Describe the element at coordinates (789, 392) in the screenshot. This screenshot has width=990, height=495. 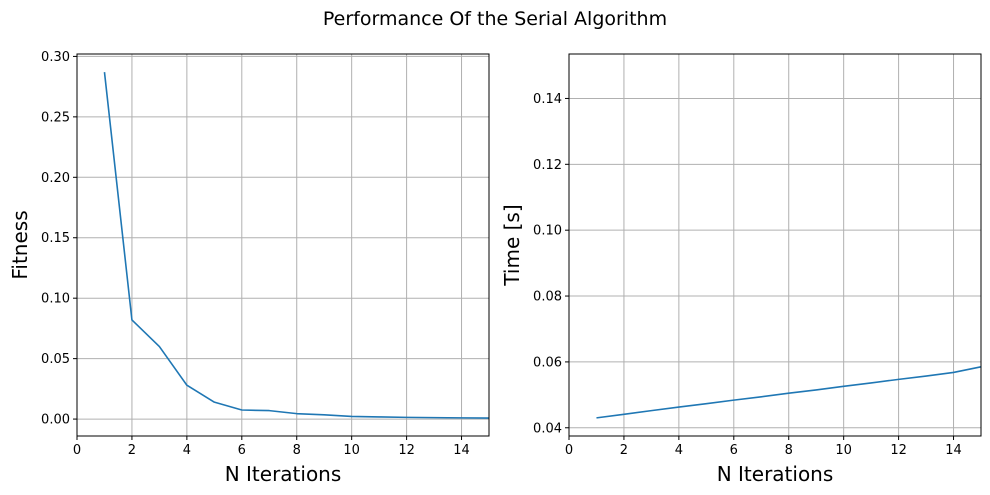
I see `series-line` at that location.